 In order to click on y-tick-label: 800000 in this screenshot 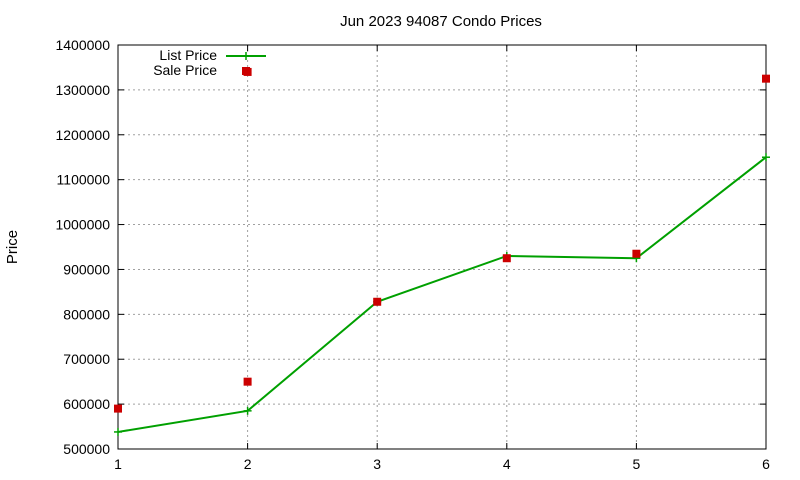, I will do `click(86, 314)`.